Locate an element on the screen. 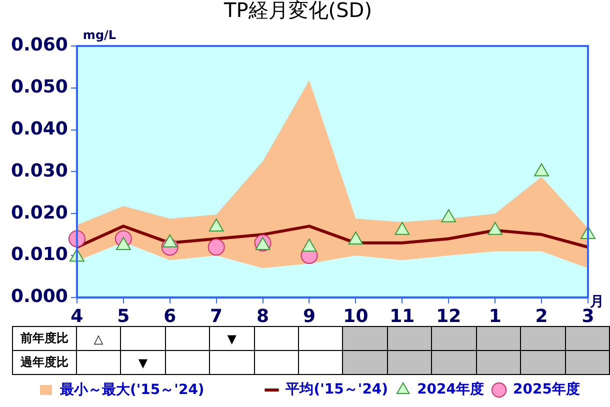 This screenshot has height=407, width=610. legend-label: 2025年度 is located at coordinates (546, 389).